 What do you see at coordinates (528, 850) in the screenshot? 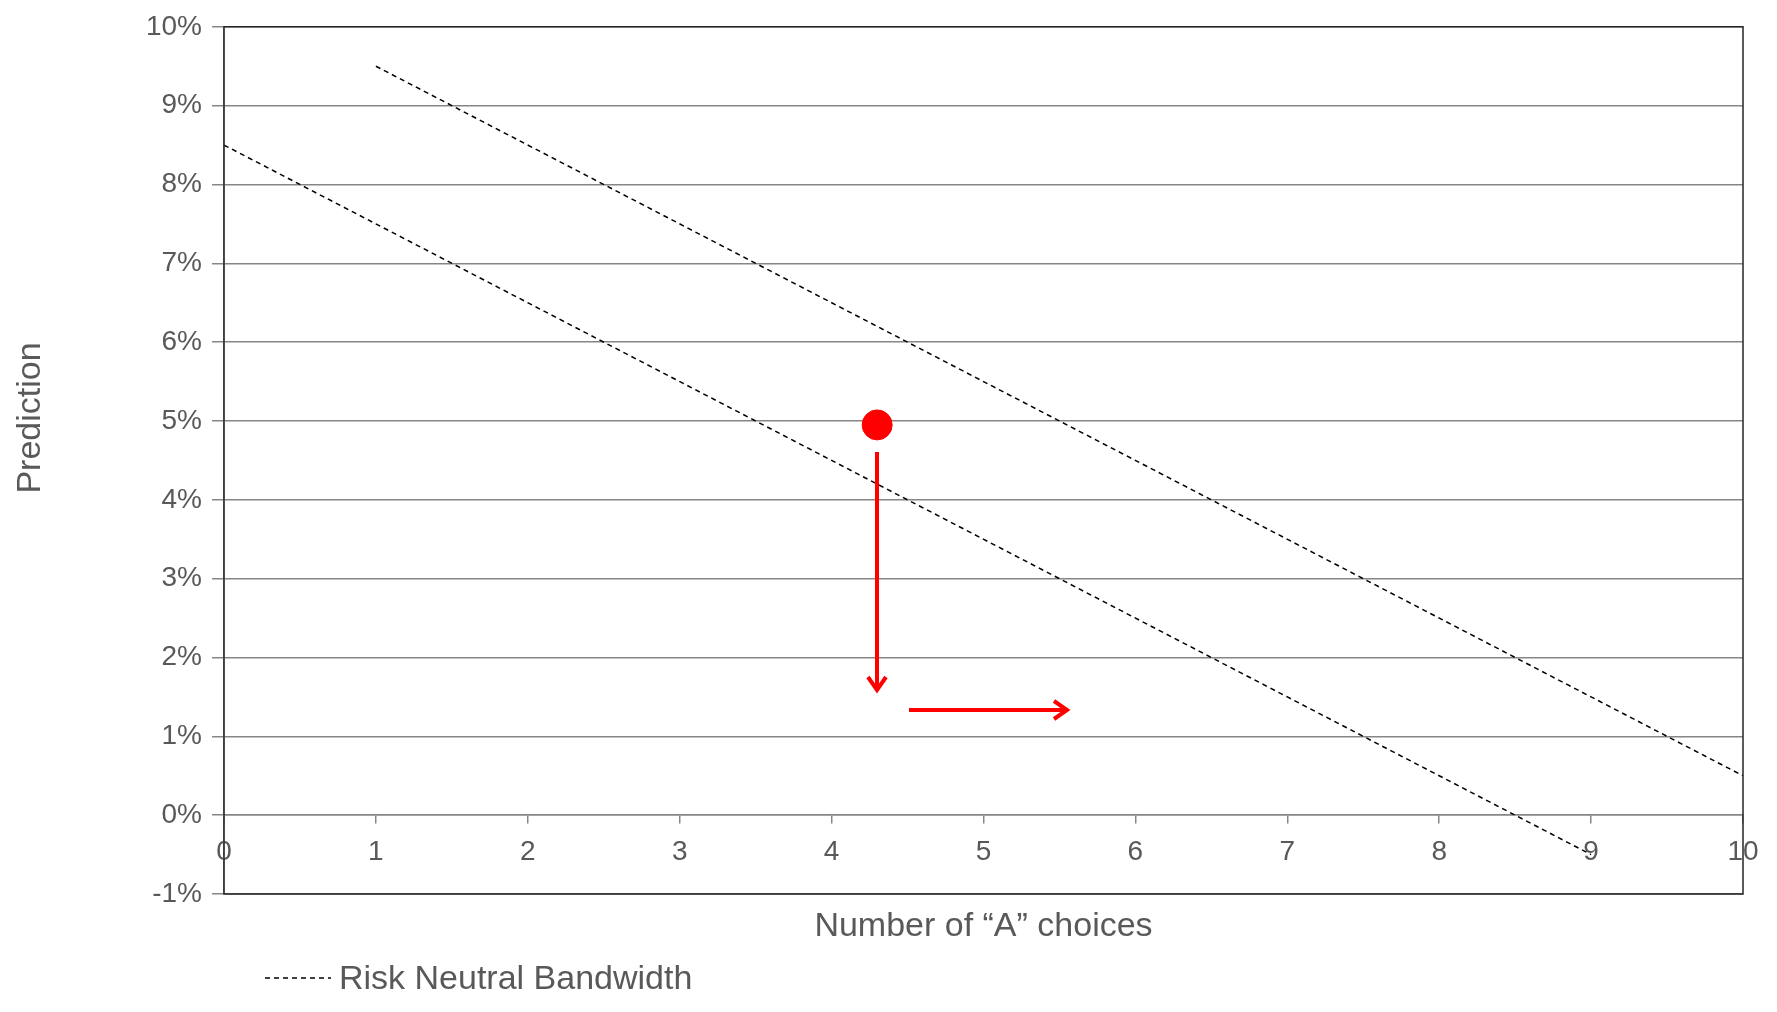
I see `x-tick-label: 2` at bounding box center [528, 850].